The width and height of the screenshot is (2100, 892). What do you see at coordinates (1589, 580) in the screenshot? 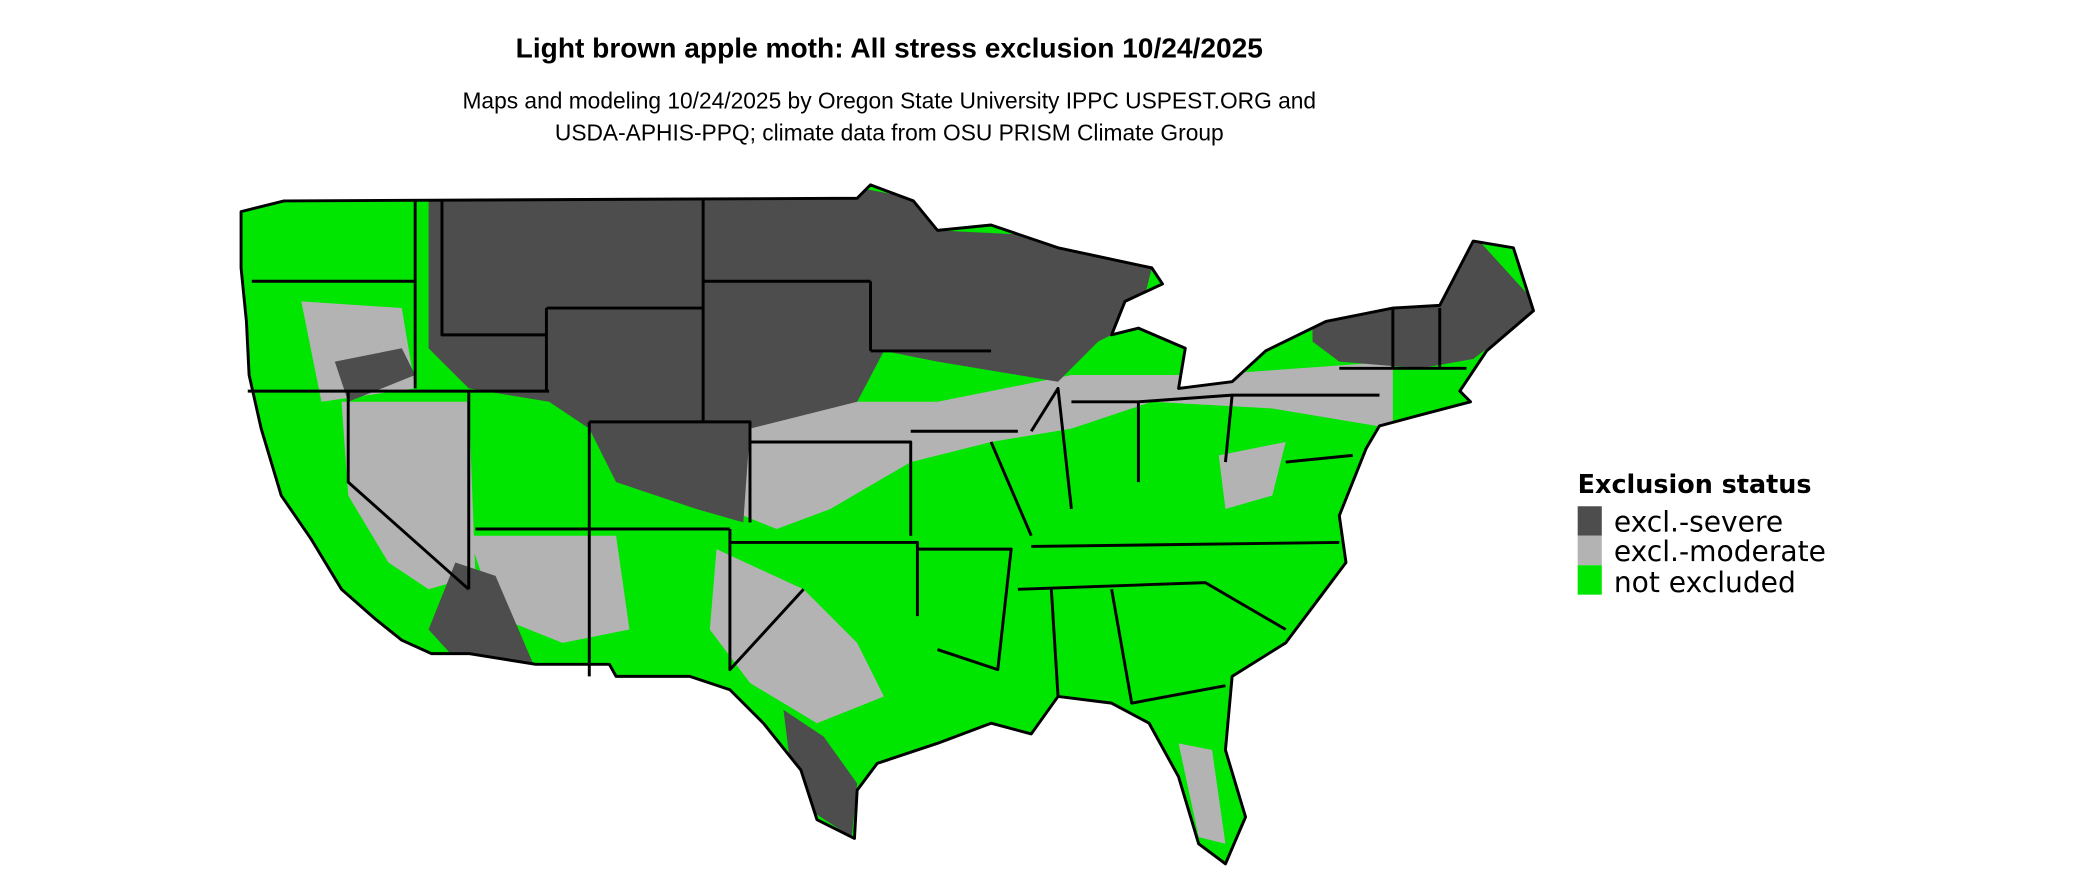
I see `legend-swatch-not-excluded` at bounding box center [1589, 580].